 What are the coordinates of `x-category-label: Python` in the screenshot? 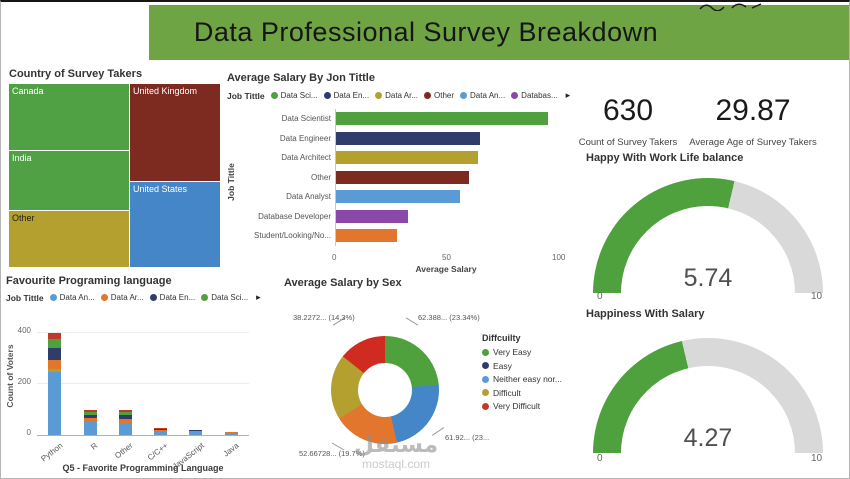 It's located at (52, 452).